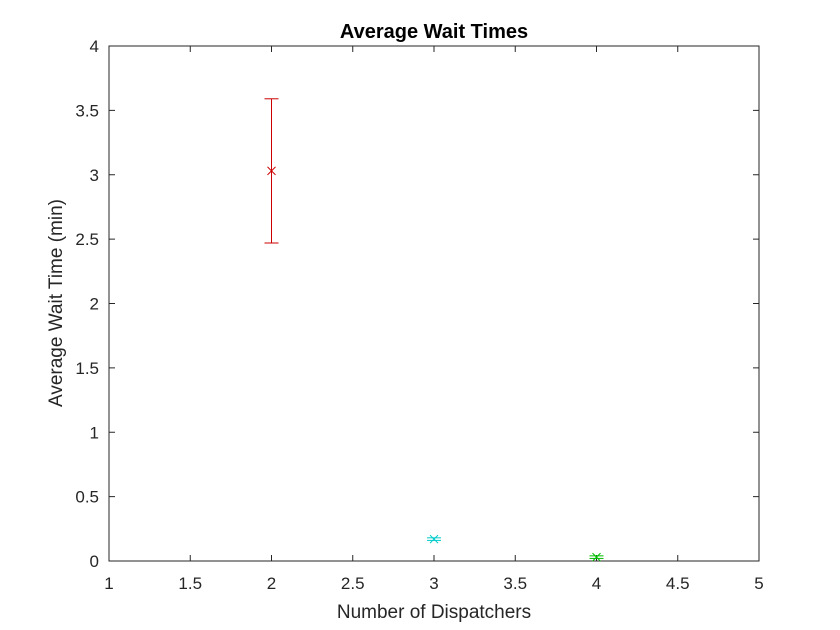 The height and width of the screenshot is (630, 840). Describe the element at coordinates (94, 175) in the screenshot. I see `y-tick-label: 3` at that location.